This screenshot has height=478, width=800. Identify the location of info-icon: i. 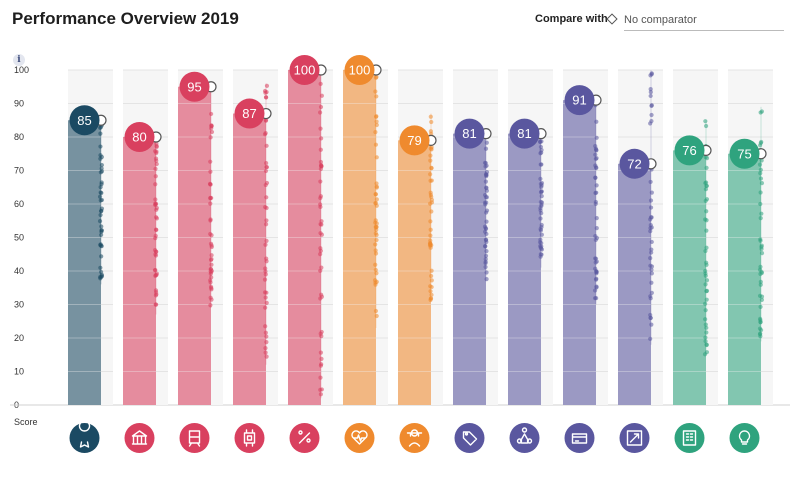
(19, 60).